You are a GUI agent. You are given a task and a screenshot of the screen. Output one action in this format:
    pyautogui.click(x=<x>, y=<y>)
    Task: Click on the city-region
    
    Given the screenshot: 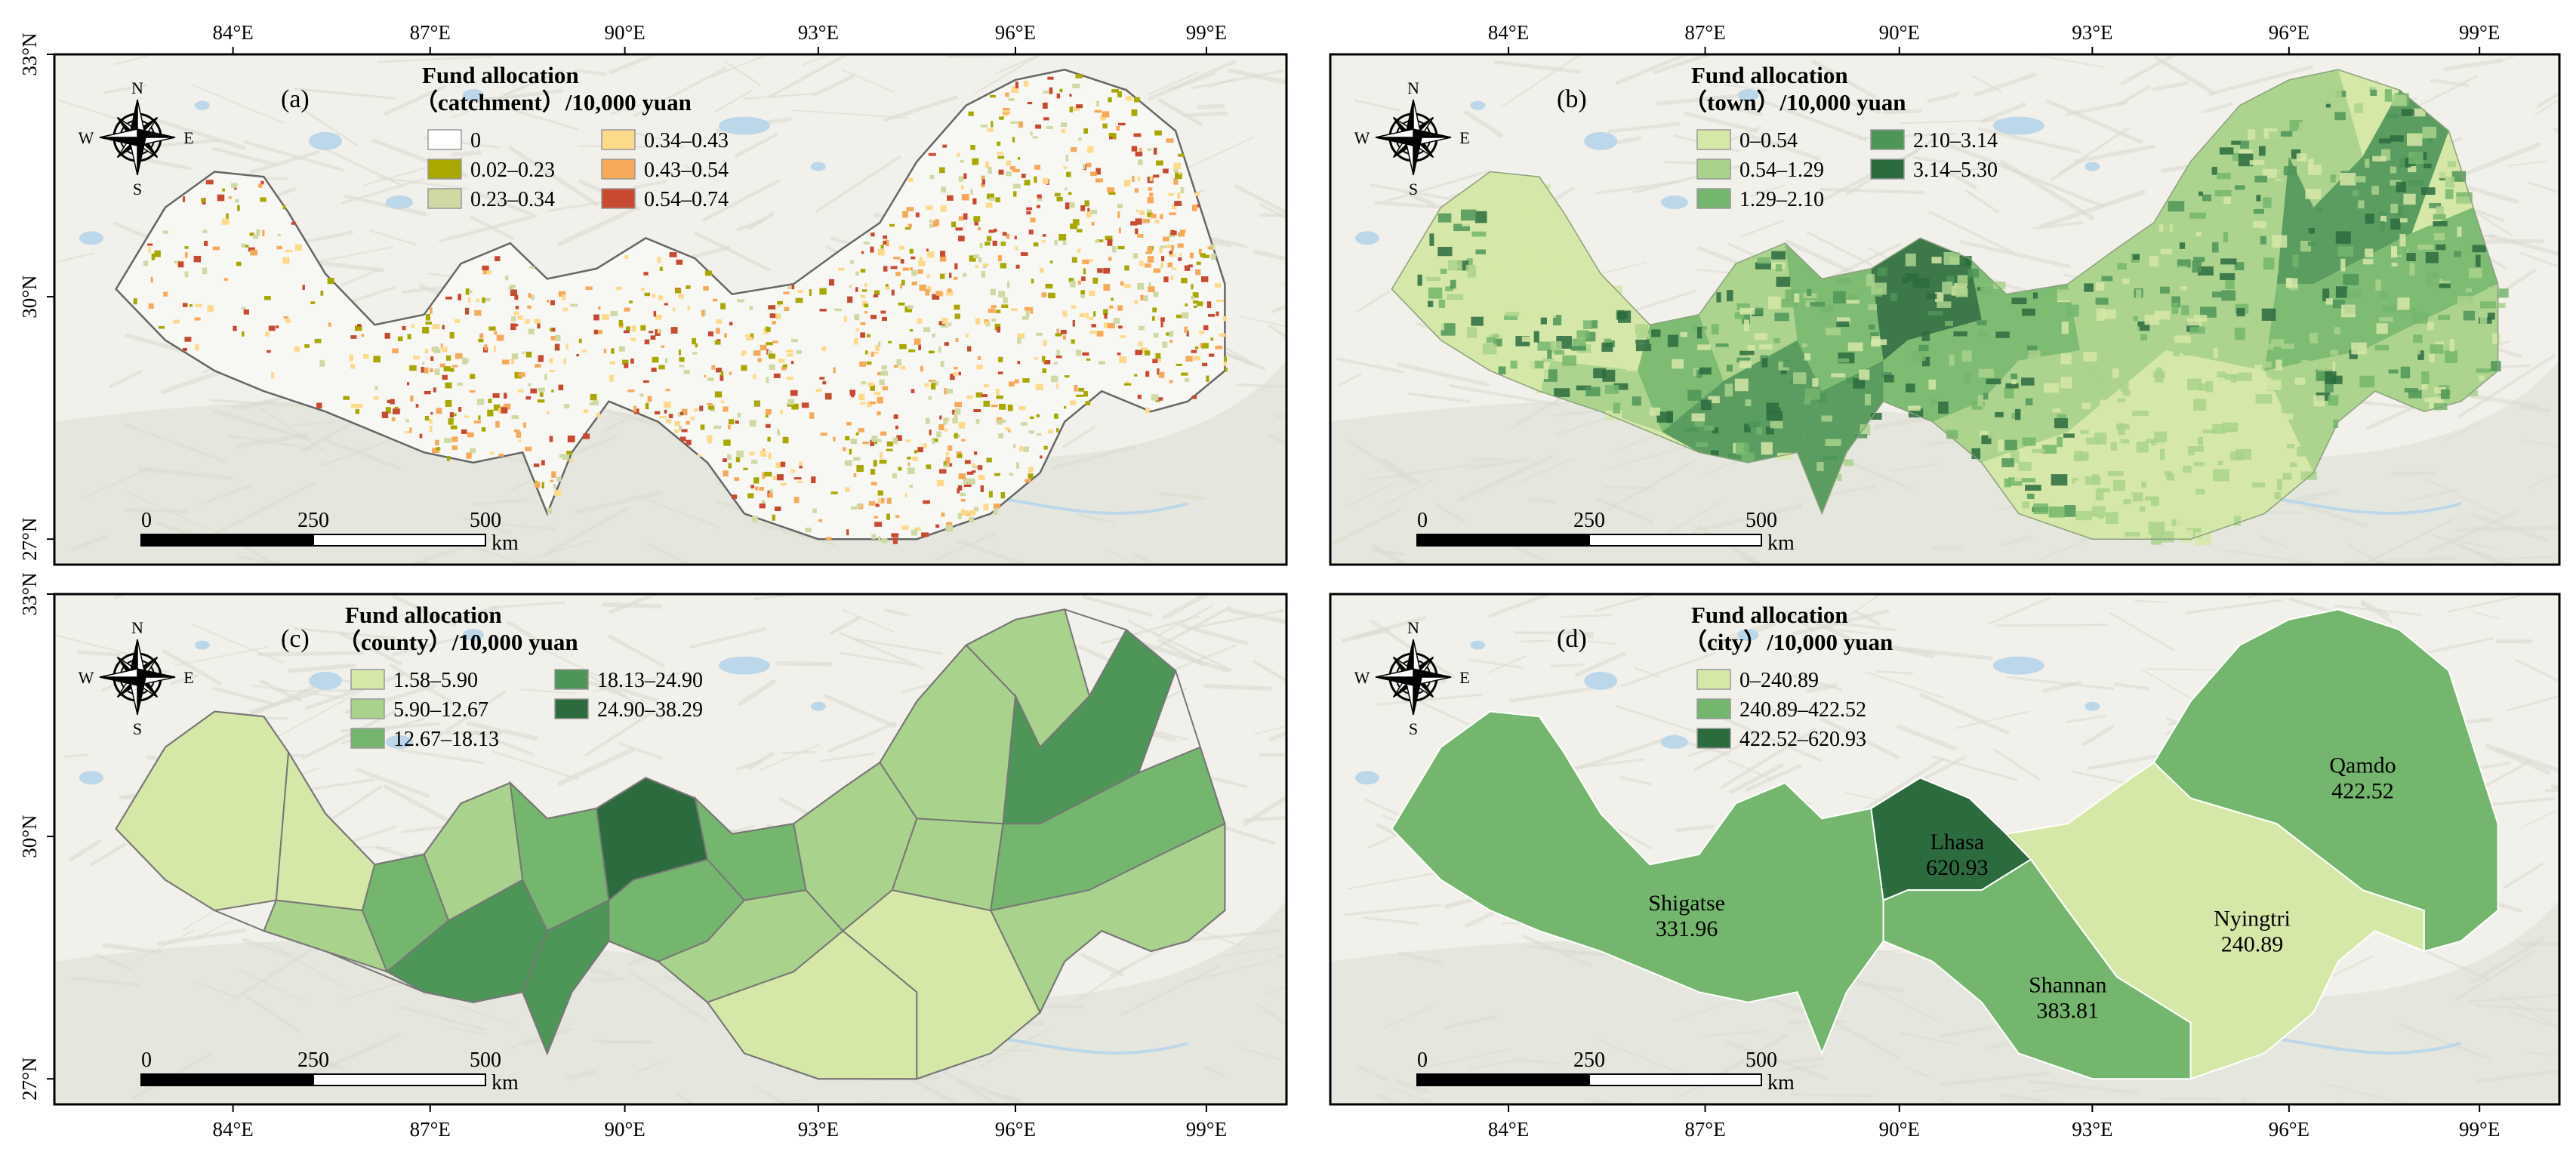 What is the action you would take?
    pyautogui.click(x=2325, y=780)
    